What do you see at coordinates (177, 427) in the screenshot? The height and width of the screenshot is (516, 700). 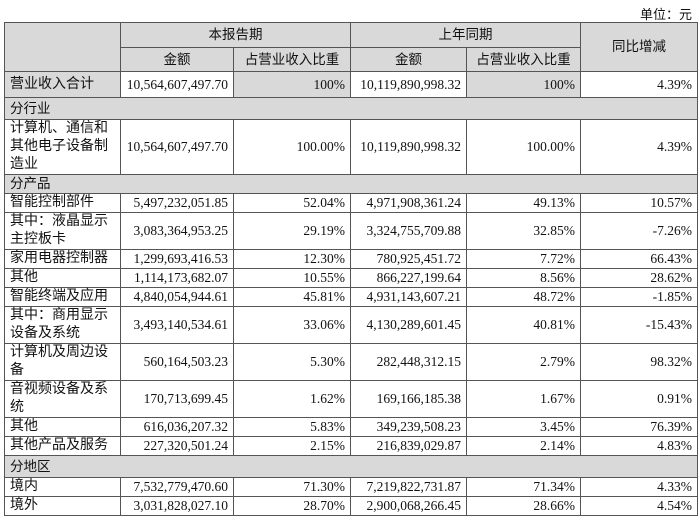 I see `cell-amount: 616,036,207.32` at bounding box center [177, 427].